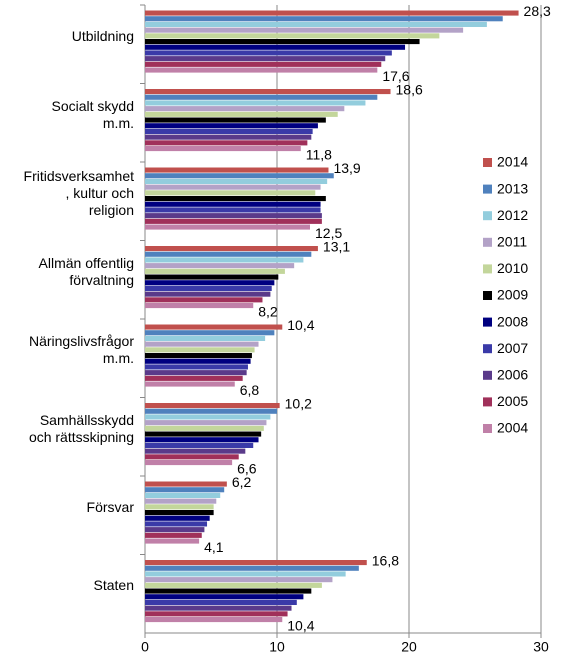  I want to click on legend-label: 2010, so click(512, 268).